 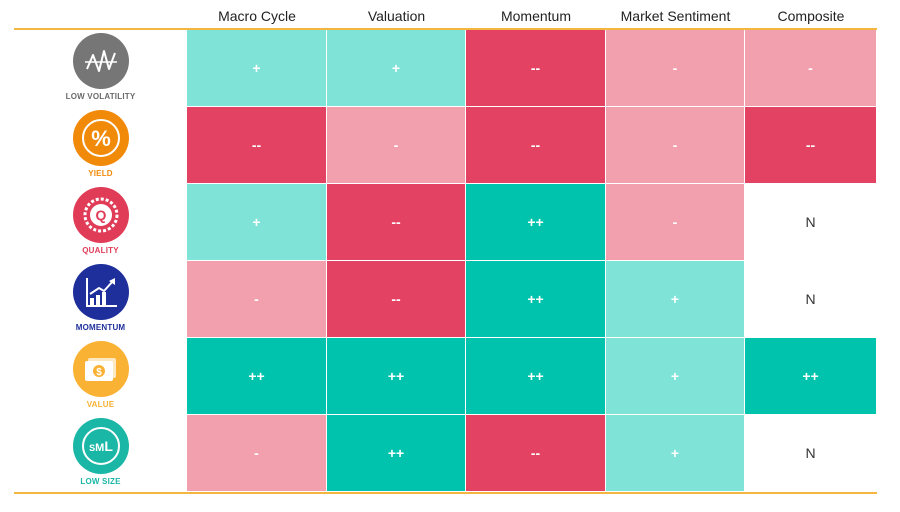 I want to click on factor-momentum: MOMENTUM, so click(x=100, y=299).